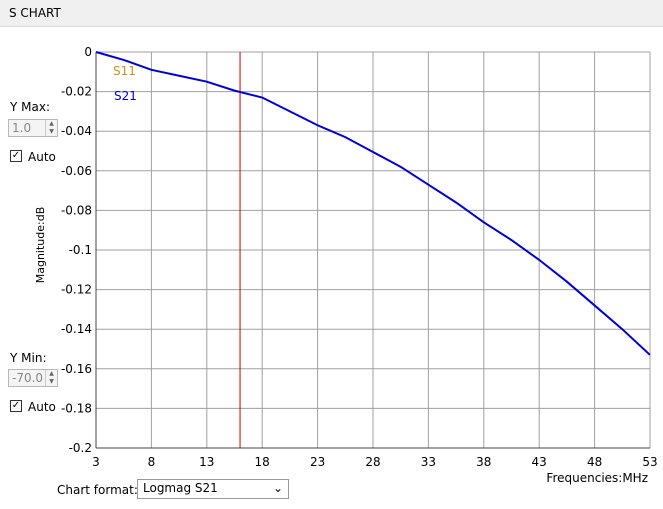 This screenshot has height=509, width=663. Describe the element at coordinates (30, 107) in the screenshot. I see `ymax-label: Y Max:` at that location.